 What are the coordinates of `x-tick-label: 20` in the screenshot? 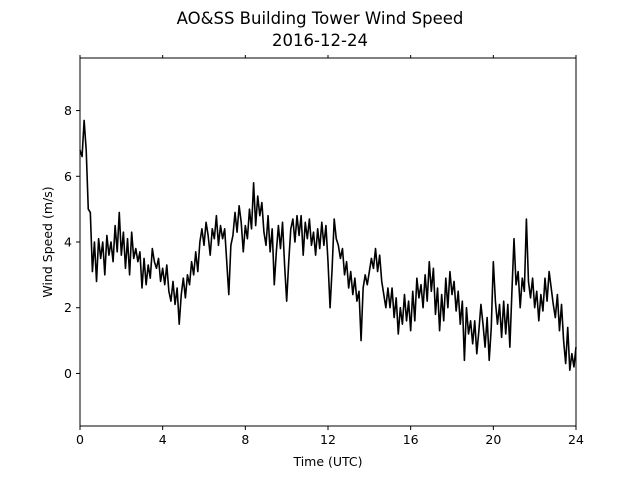 It's located at (493, 439).